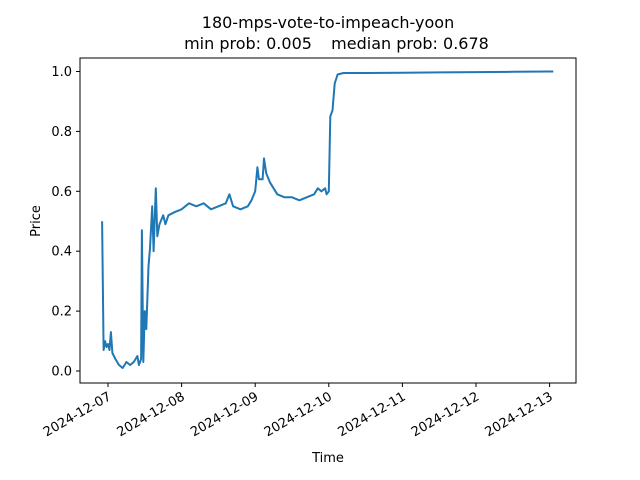 This screenshot has height=480, width=640. What do you see at coordinates (61, 72) in the screenshot?
I see `y-tick-label: 1.0` at bounding box center [61, 72].